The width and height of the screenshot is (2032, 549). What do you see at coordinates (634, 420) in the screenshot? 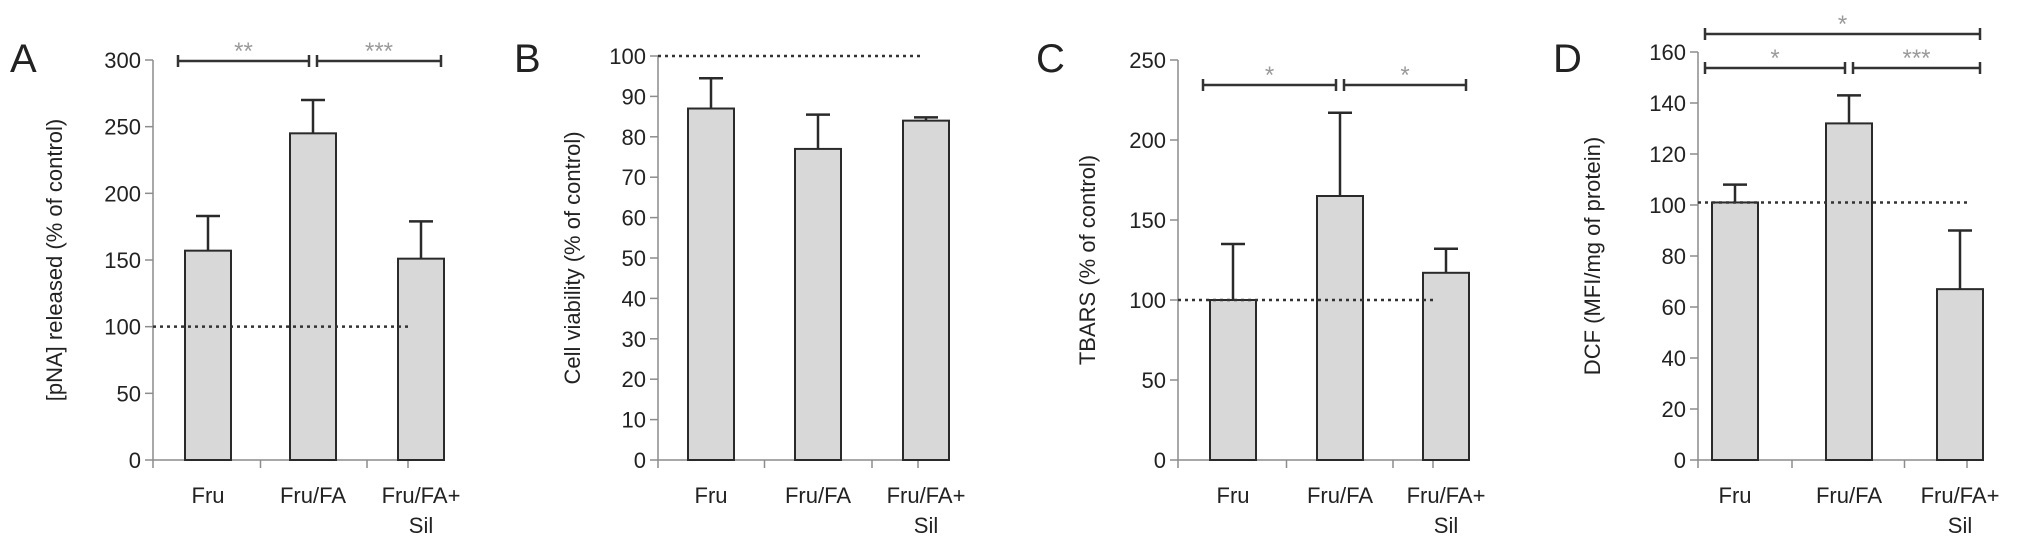
I see `y-tick-label: 10` at bounding box center [634, 420].